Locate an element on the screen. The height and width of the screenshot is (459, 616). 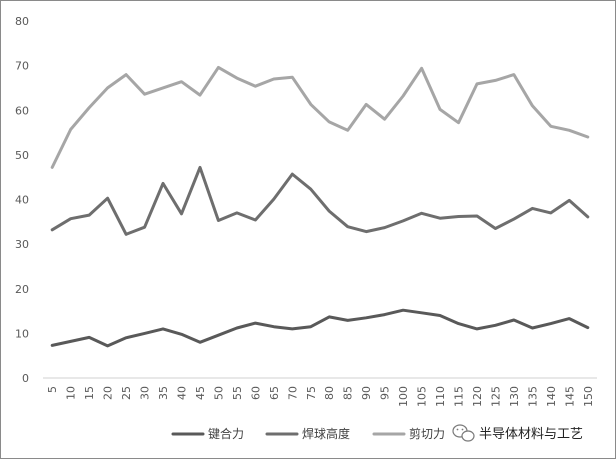
x-tick-label: 45 is located at coordinates (200, 393).